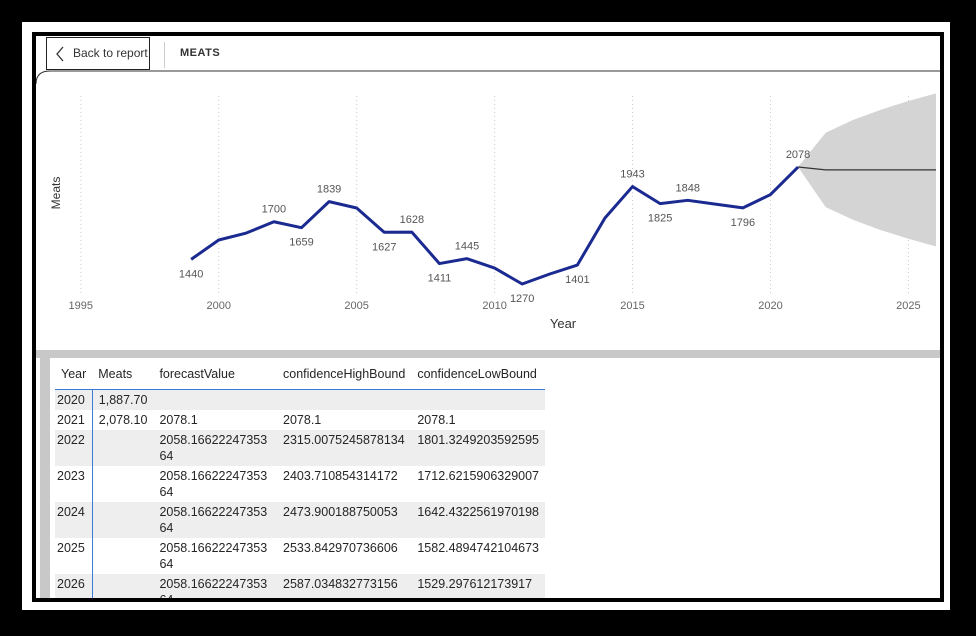 The height and width of the screenshot is (636, 976). What do you see at coordinates (743, 223) in the screenshot?
I see `data-label: 1796` at bounding box center [743, 223].